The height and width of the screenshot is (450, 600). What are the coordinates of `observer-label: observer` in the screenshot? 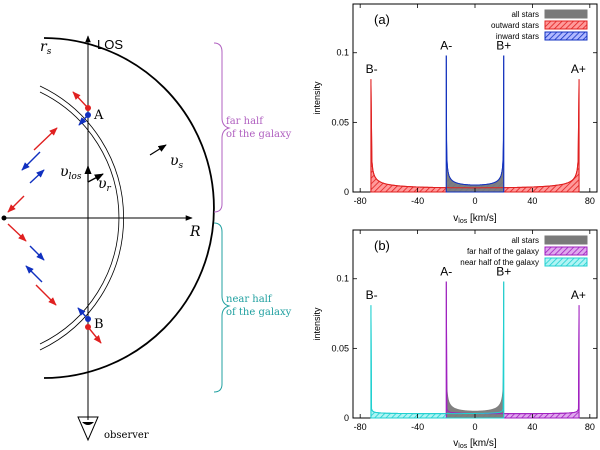 It's located at (126, 435).